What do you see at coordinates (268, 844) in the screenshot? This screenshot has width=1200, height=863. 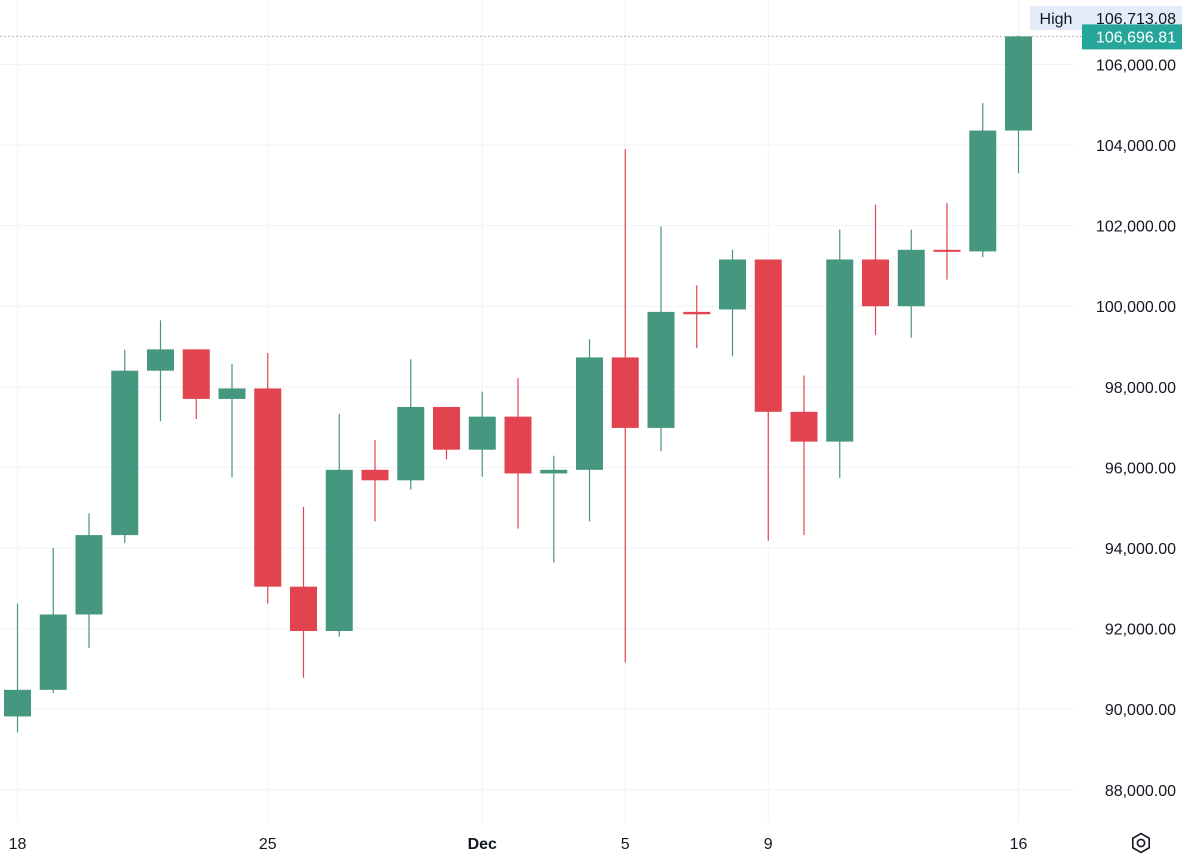 I see `date-tick-label: 25` at bounding box center [268, 844].